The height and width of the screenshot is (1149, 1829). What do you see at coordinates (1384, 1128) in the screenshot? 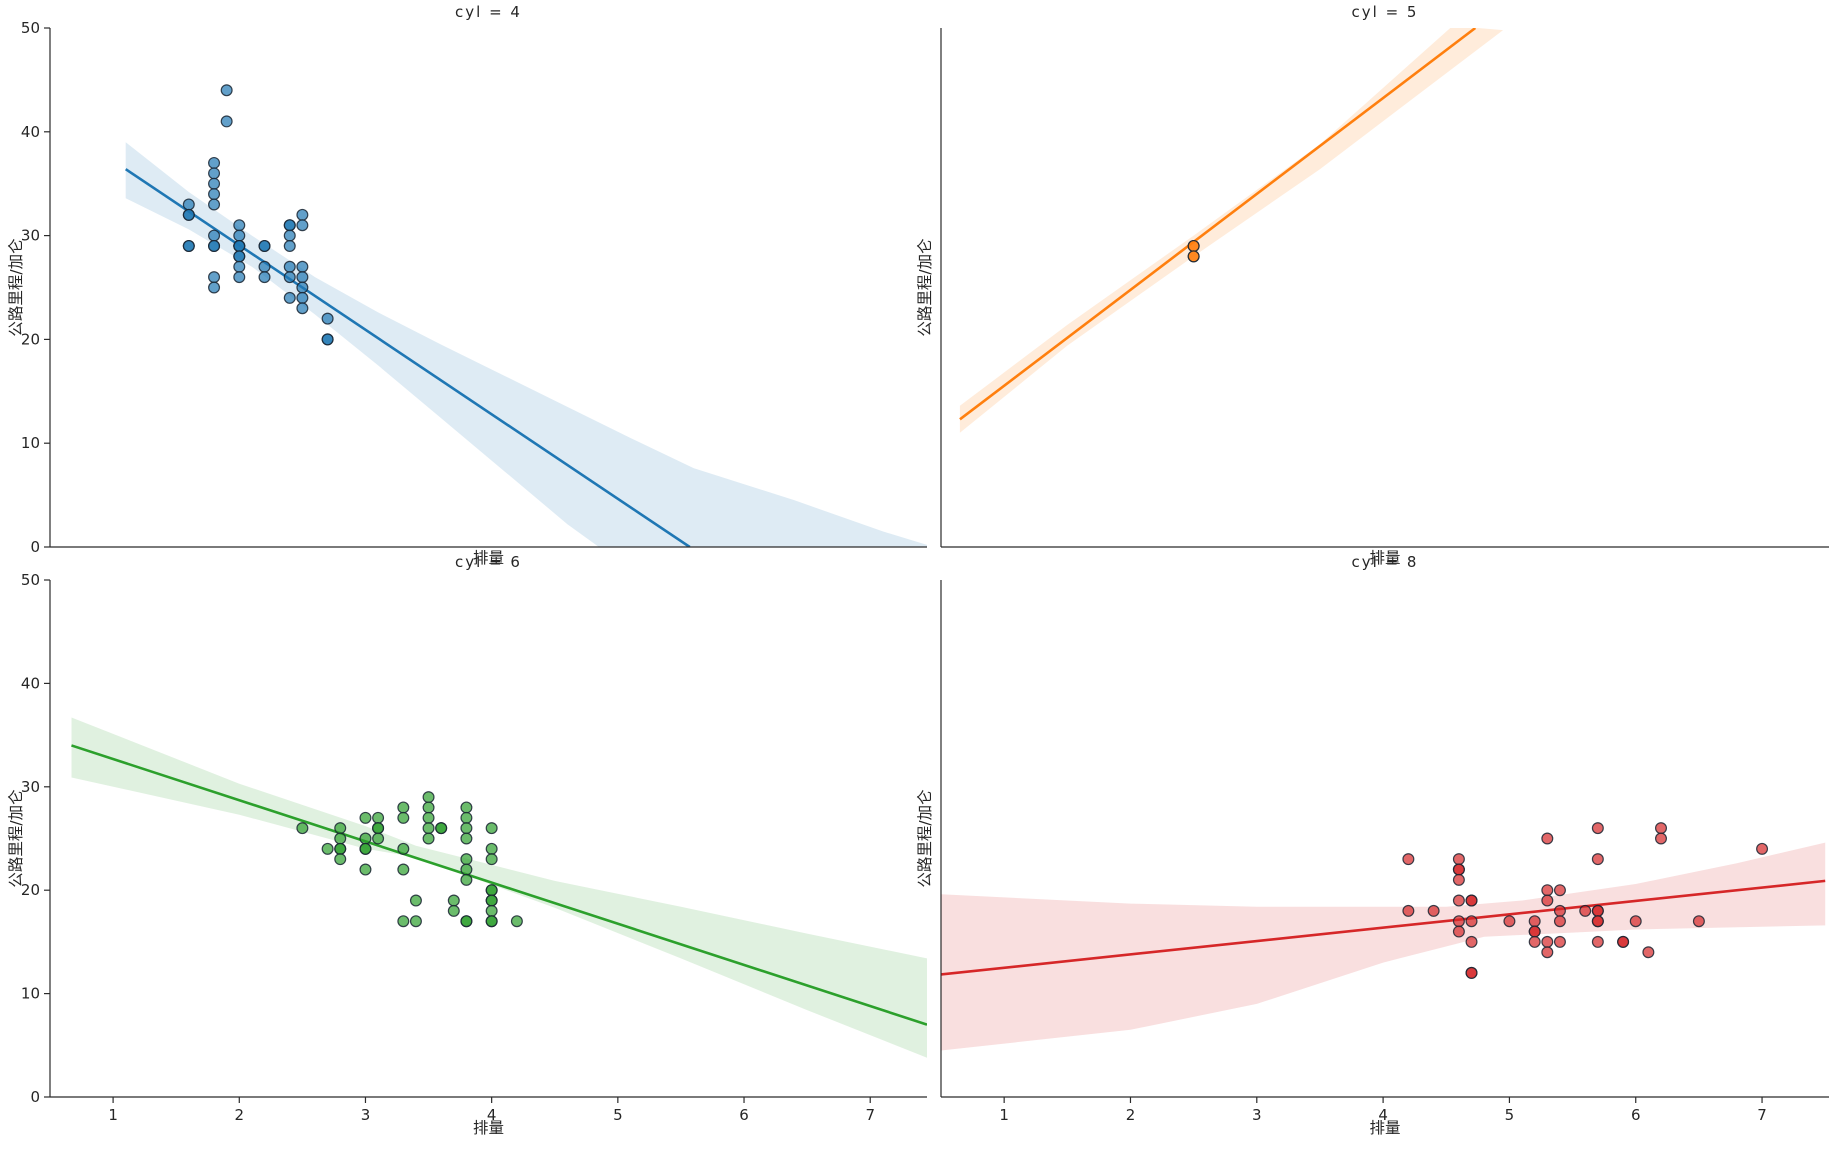
I see `x-axis-label: 排量` at bounding box center [1384, 1128].